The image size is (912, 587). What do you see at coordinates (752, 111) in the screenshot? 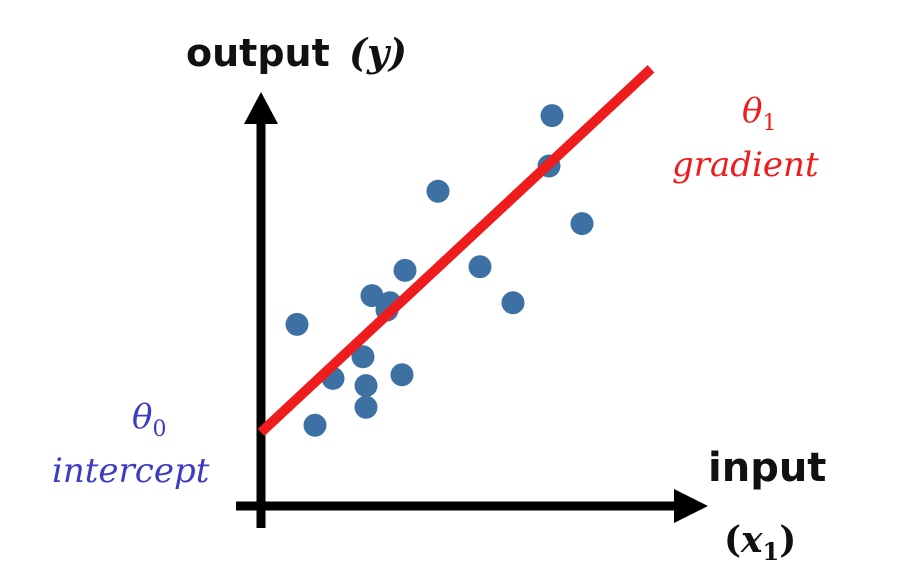
I see `gradient-theta: θ` at bounding box center [752, 111].